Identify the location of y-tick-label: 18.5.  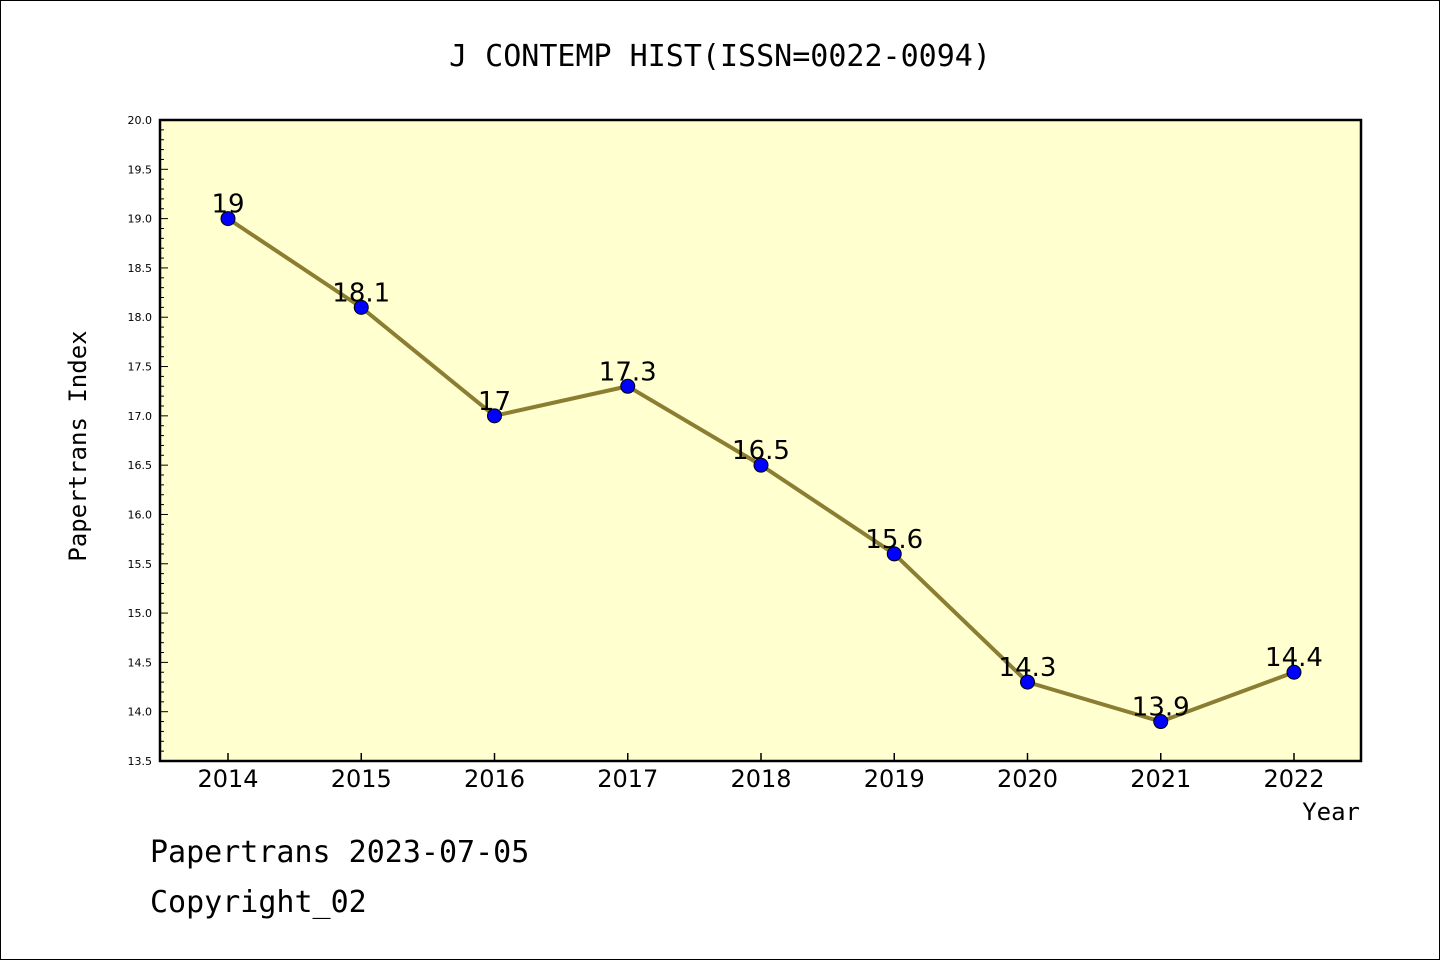
(140, 268).